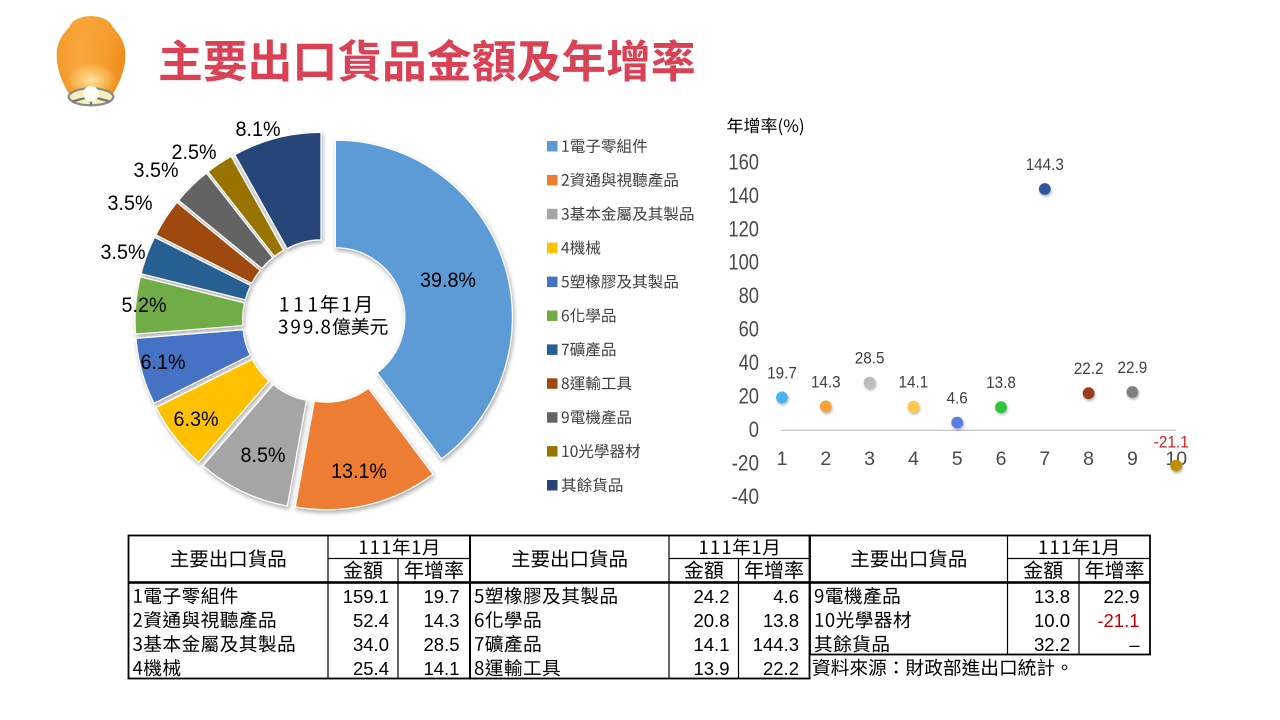 Image resolution: width=1280 pixels, height=720 pixels. Describe the element at coordinates (196, 419) in the screenshot. I see `svg-text: 6.3%` at that location.